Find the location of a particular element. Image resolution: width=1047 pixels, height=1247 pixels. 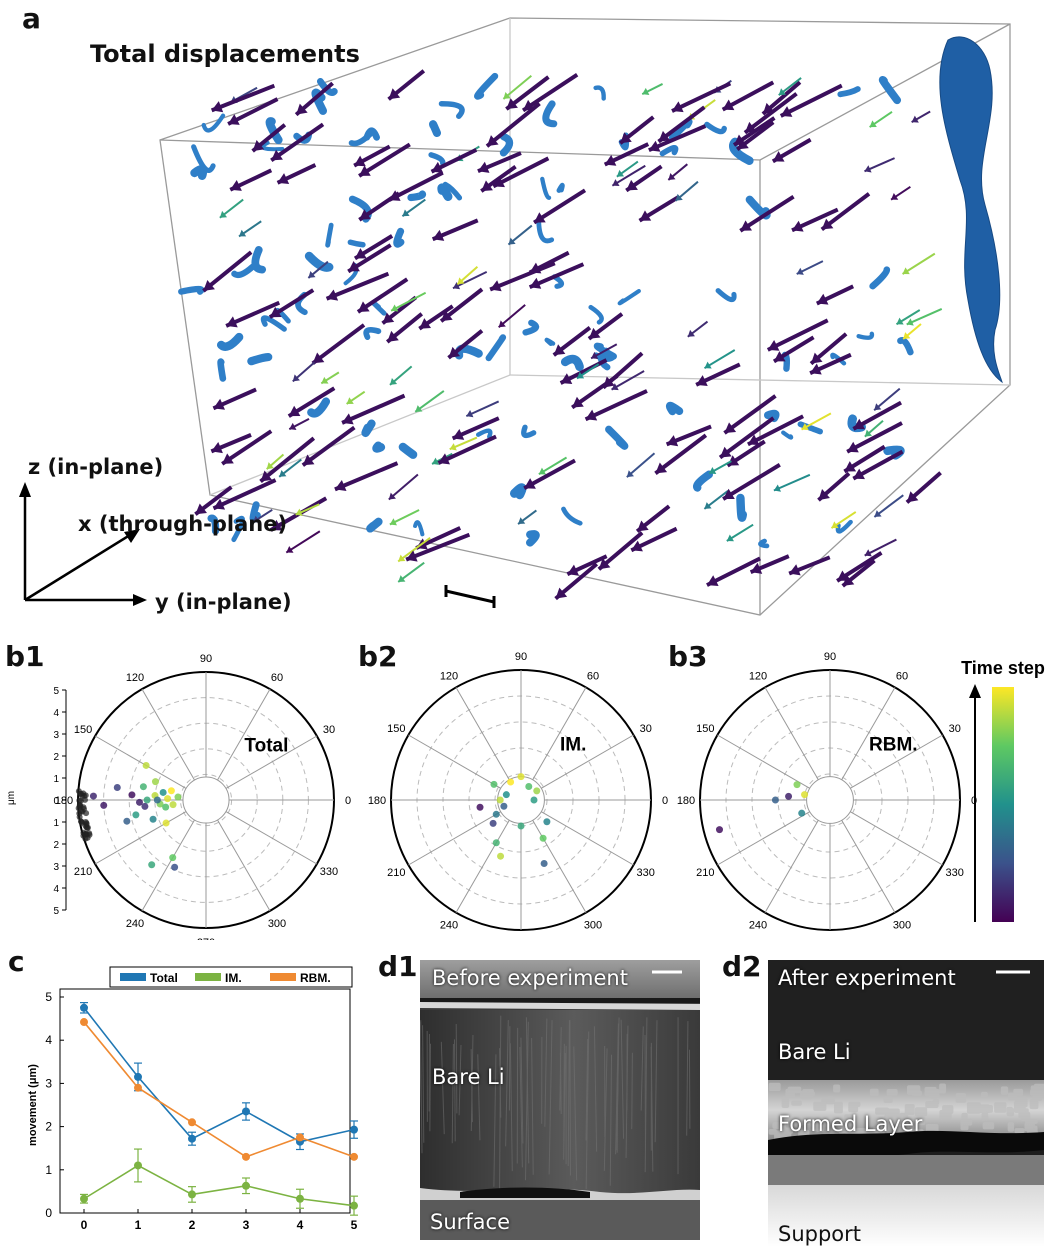

polar-center is located at coordinates (206, 800).